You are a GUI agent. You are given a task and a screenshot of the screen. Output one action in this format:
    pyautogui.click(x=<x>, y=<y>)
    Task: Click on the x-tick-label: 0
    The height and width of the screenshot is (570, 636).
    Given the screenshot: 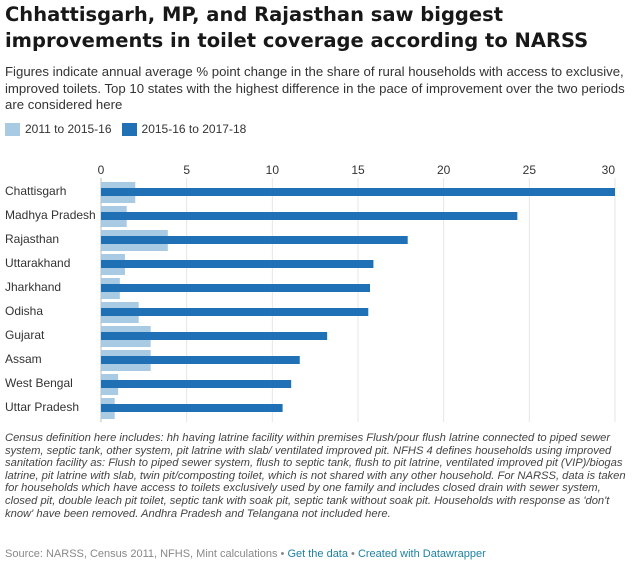 What is the action you would take?
    pyautogui.click(x=101, y=170)
    